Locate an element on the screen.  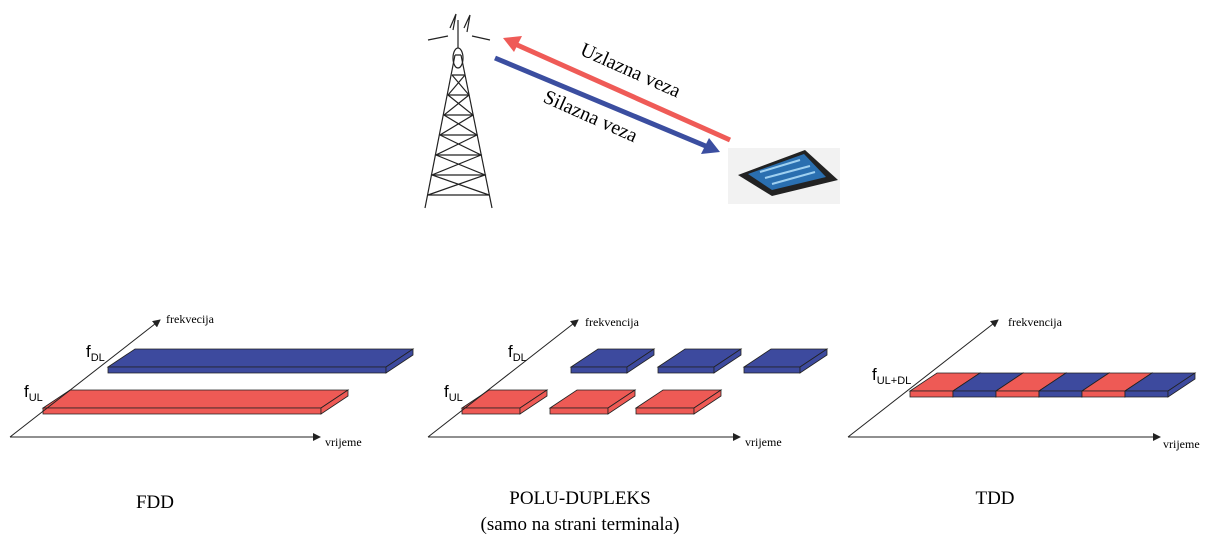
tower is located at coordinates (458, 111).